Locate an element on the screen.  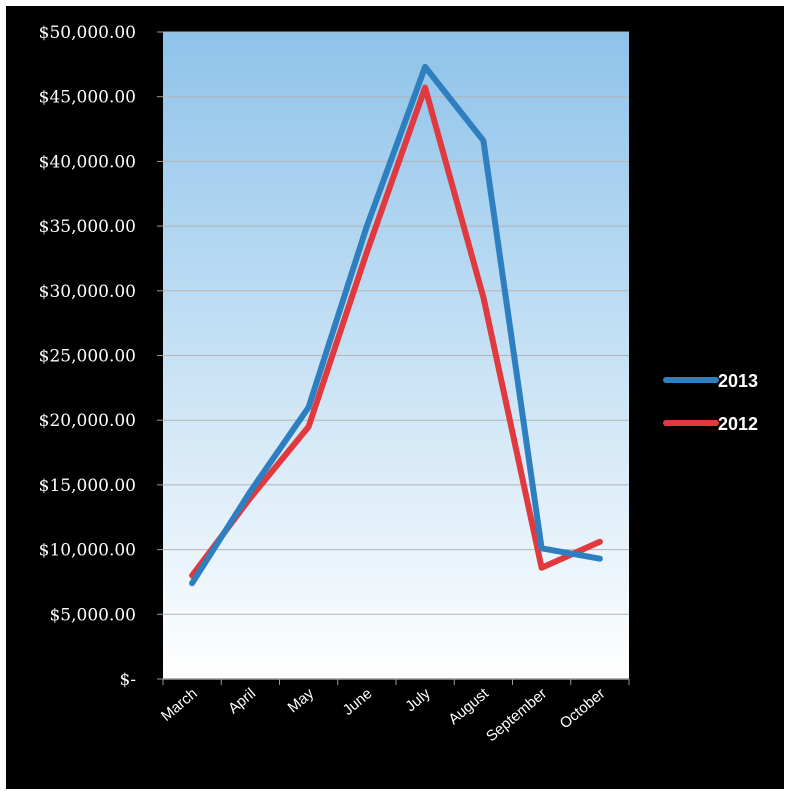
y-tick-label: $15,000.00 is located at coordinates (87, 486).